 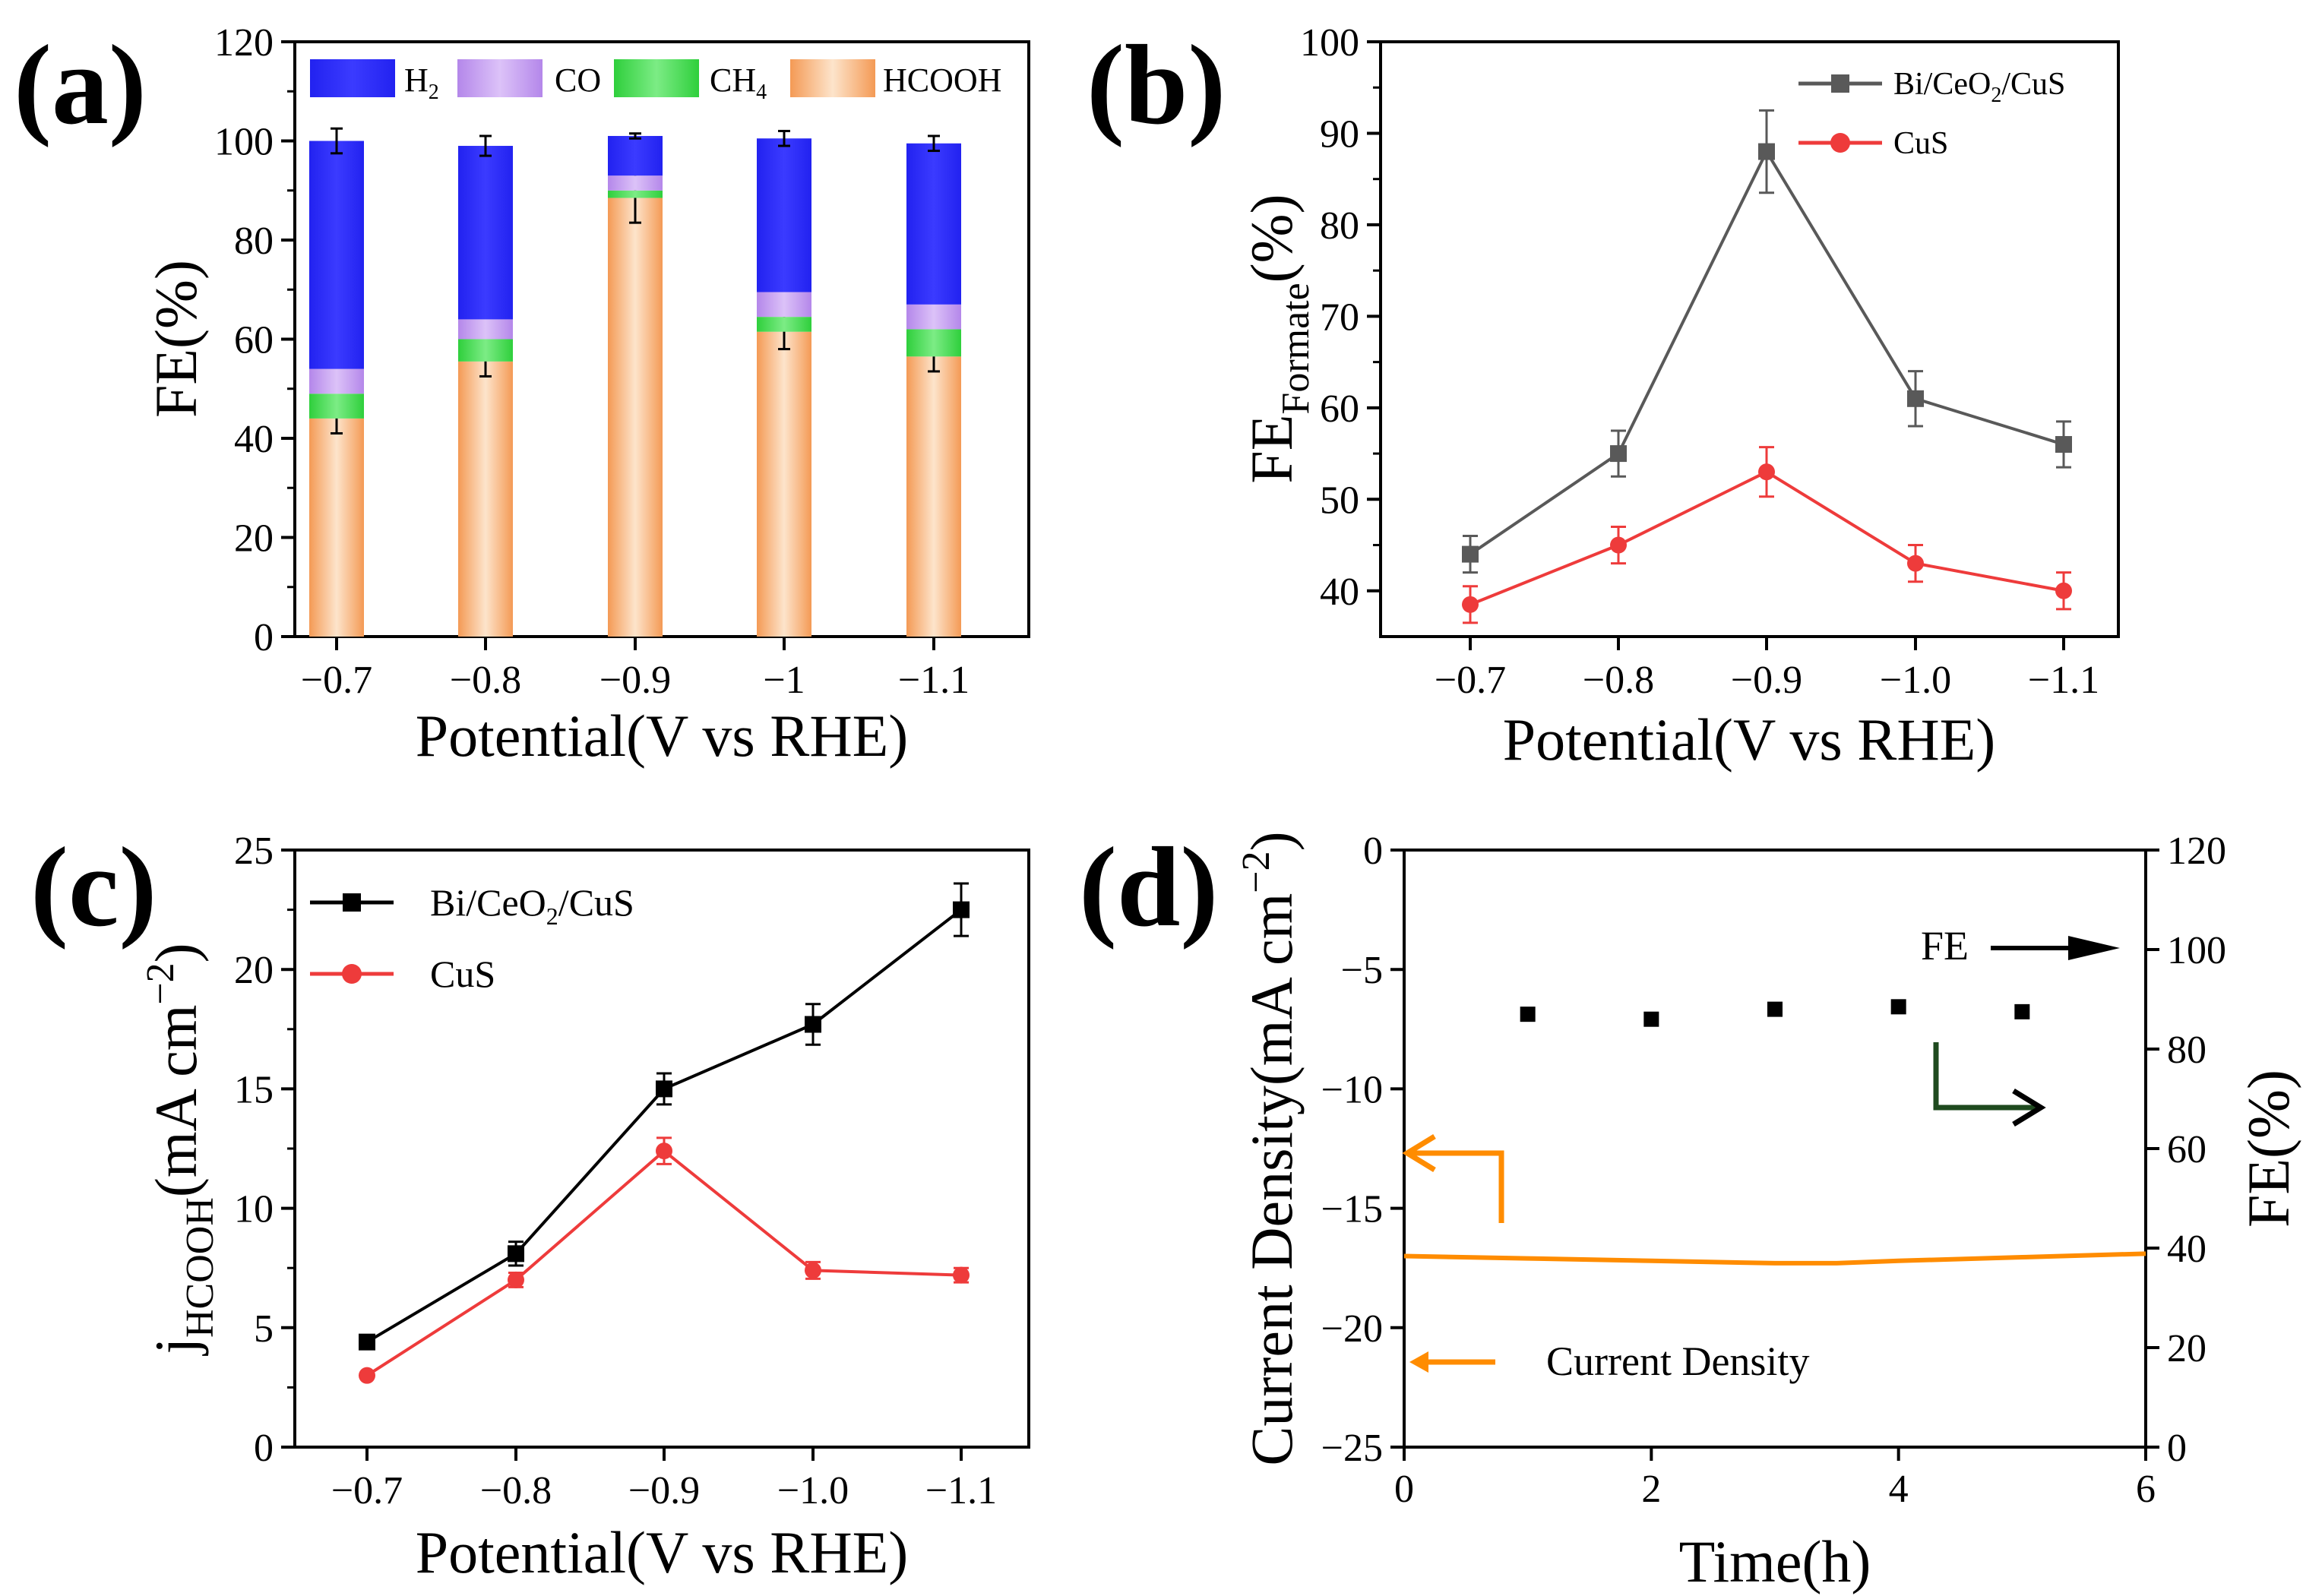 I want to click on legend-cus-label: CuS, so click(x=1920, y=143).